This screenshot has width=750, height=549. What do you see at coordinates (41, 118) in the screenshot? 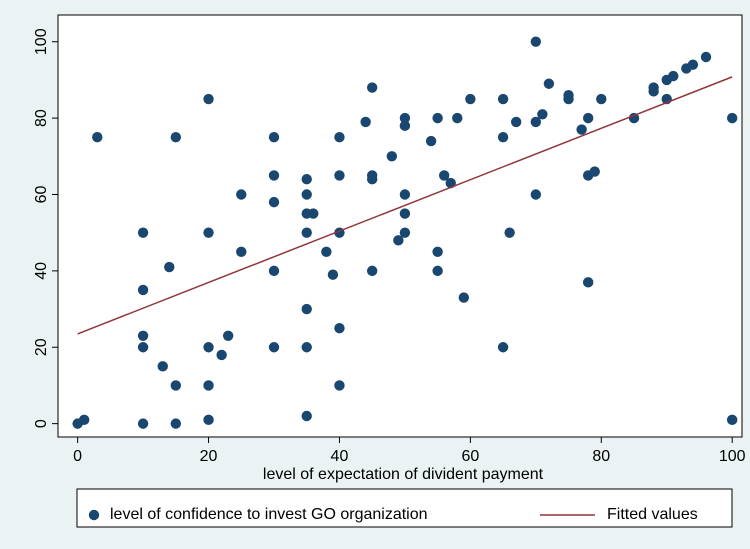
I see `y-tick-label: 80` at bounding box center [41, 118].